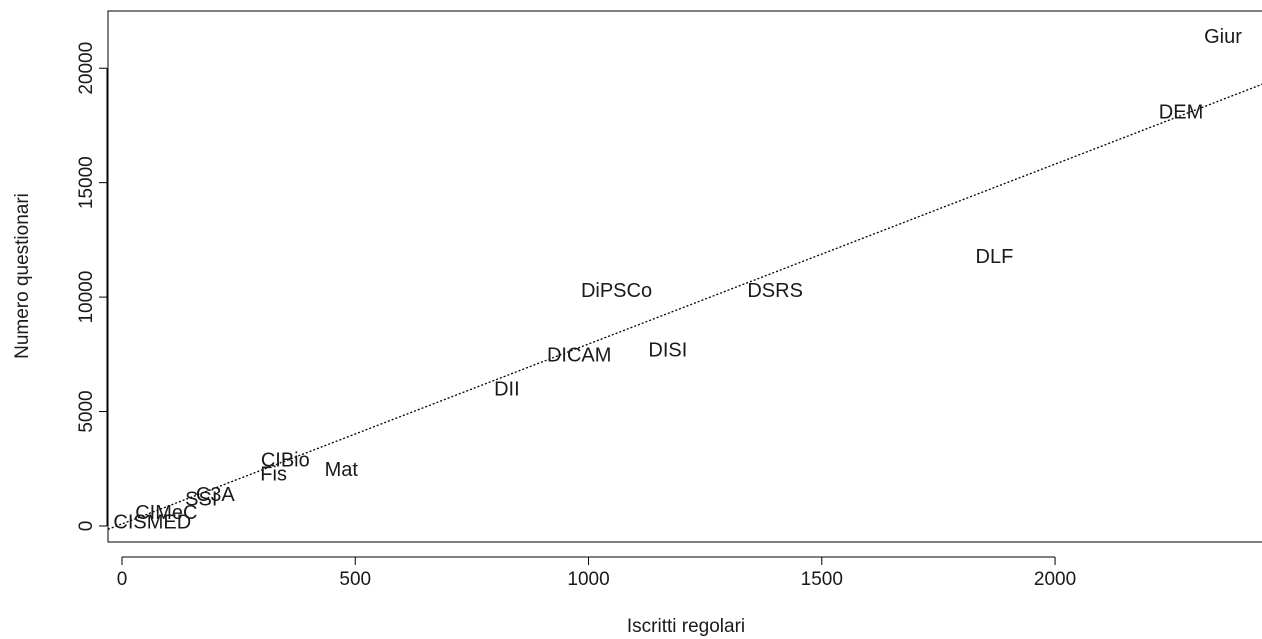 This screenshot has height=639, width=1262. I want to click on x-tick-label: 2000, so click(1055, 579).